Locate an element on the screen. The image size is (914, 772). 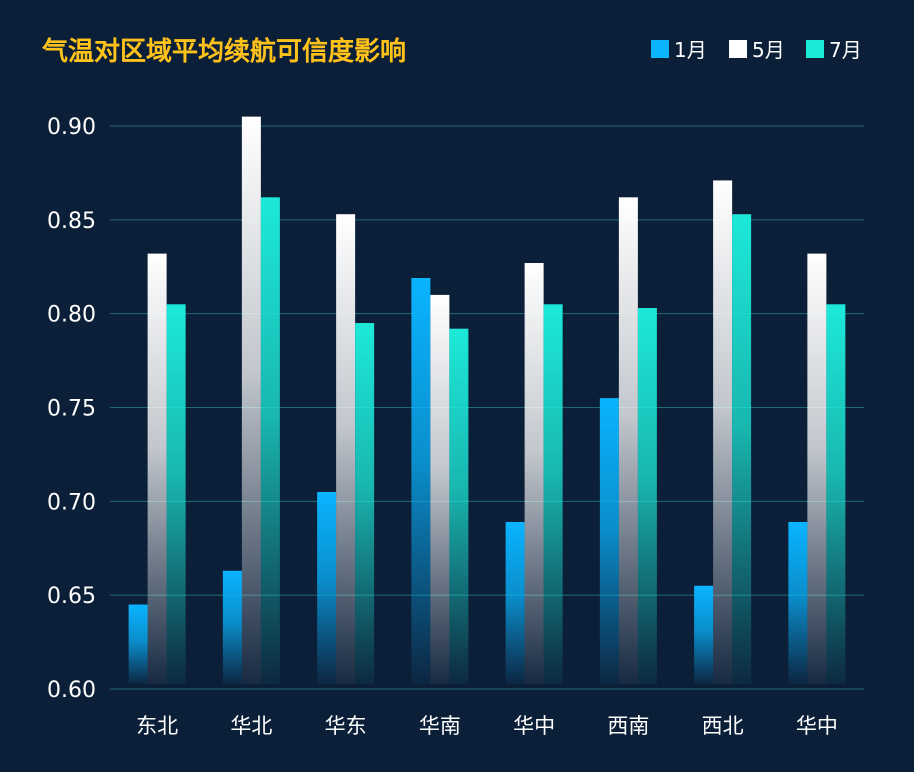
y-tick-label: 0.70 is located at coordinates (71, 502).